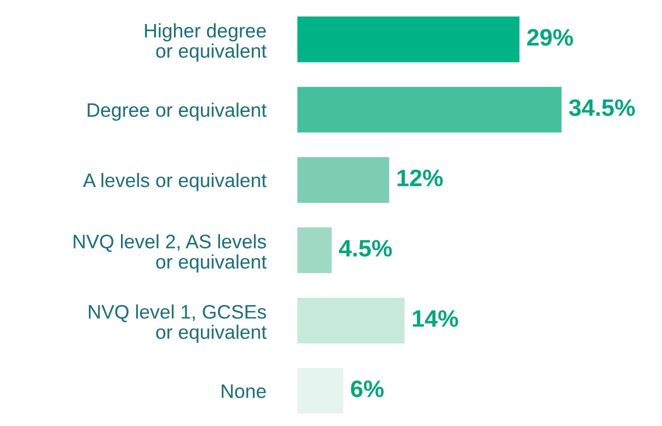  What do you see at coordinates (550, 37) in the screenshot?
I see `data-label: 29%` at bounding box center [550, 37].